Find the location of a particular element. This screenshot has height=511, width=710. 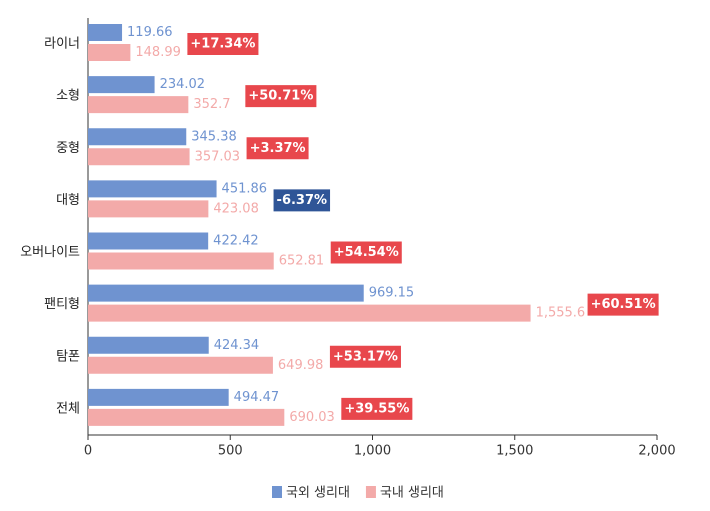

category-label: 팬티형 is located at coordinates (62, 304).